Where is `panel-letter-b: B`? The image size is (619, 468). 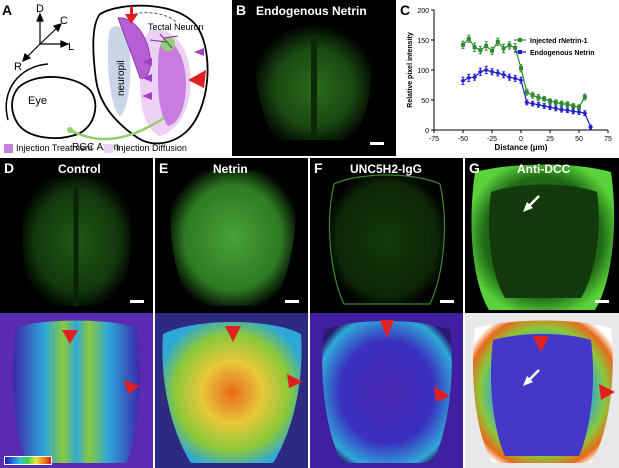 panel-letter-b: B is located at coordinates (241, 10).